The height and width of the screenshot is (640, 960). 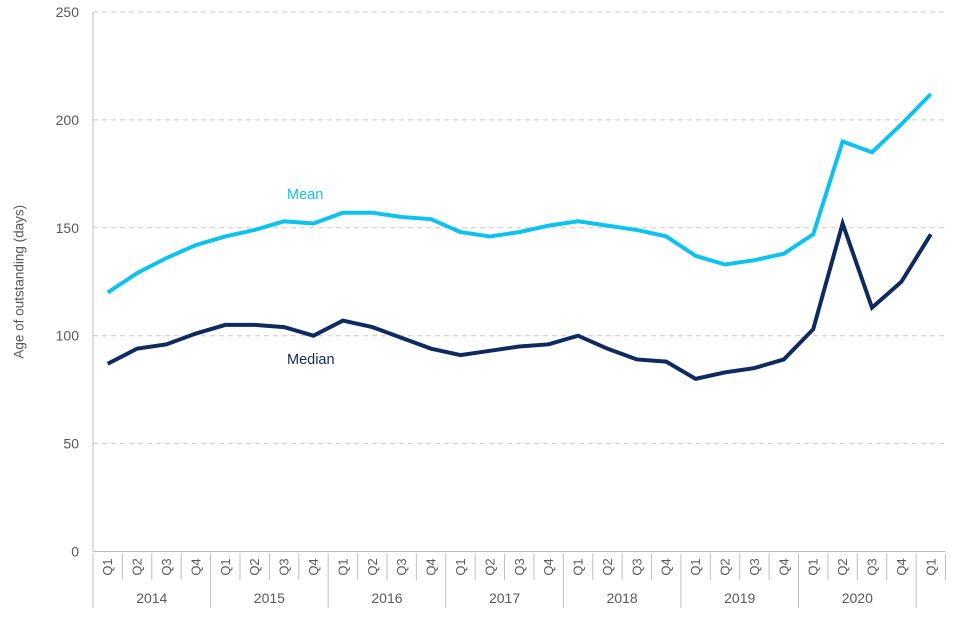 I want to click on x-year-label: 2016, so click(x=386, y=598).